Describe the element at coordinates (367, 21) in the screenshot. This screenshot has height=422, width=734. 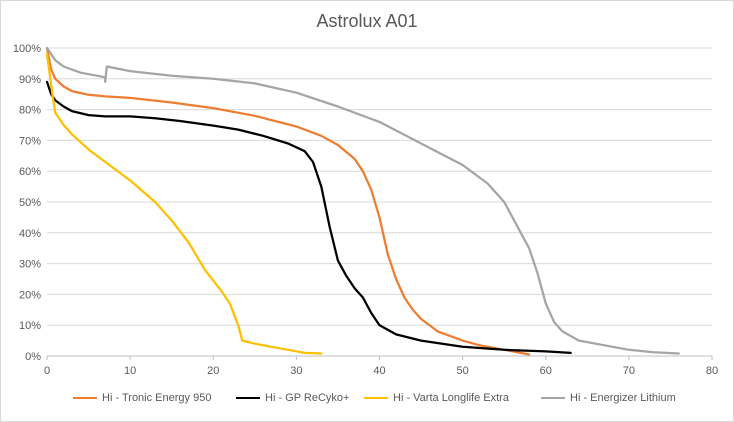
I see `chart-title: Astrolux A01` at that location.